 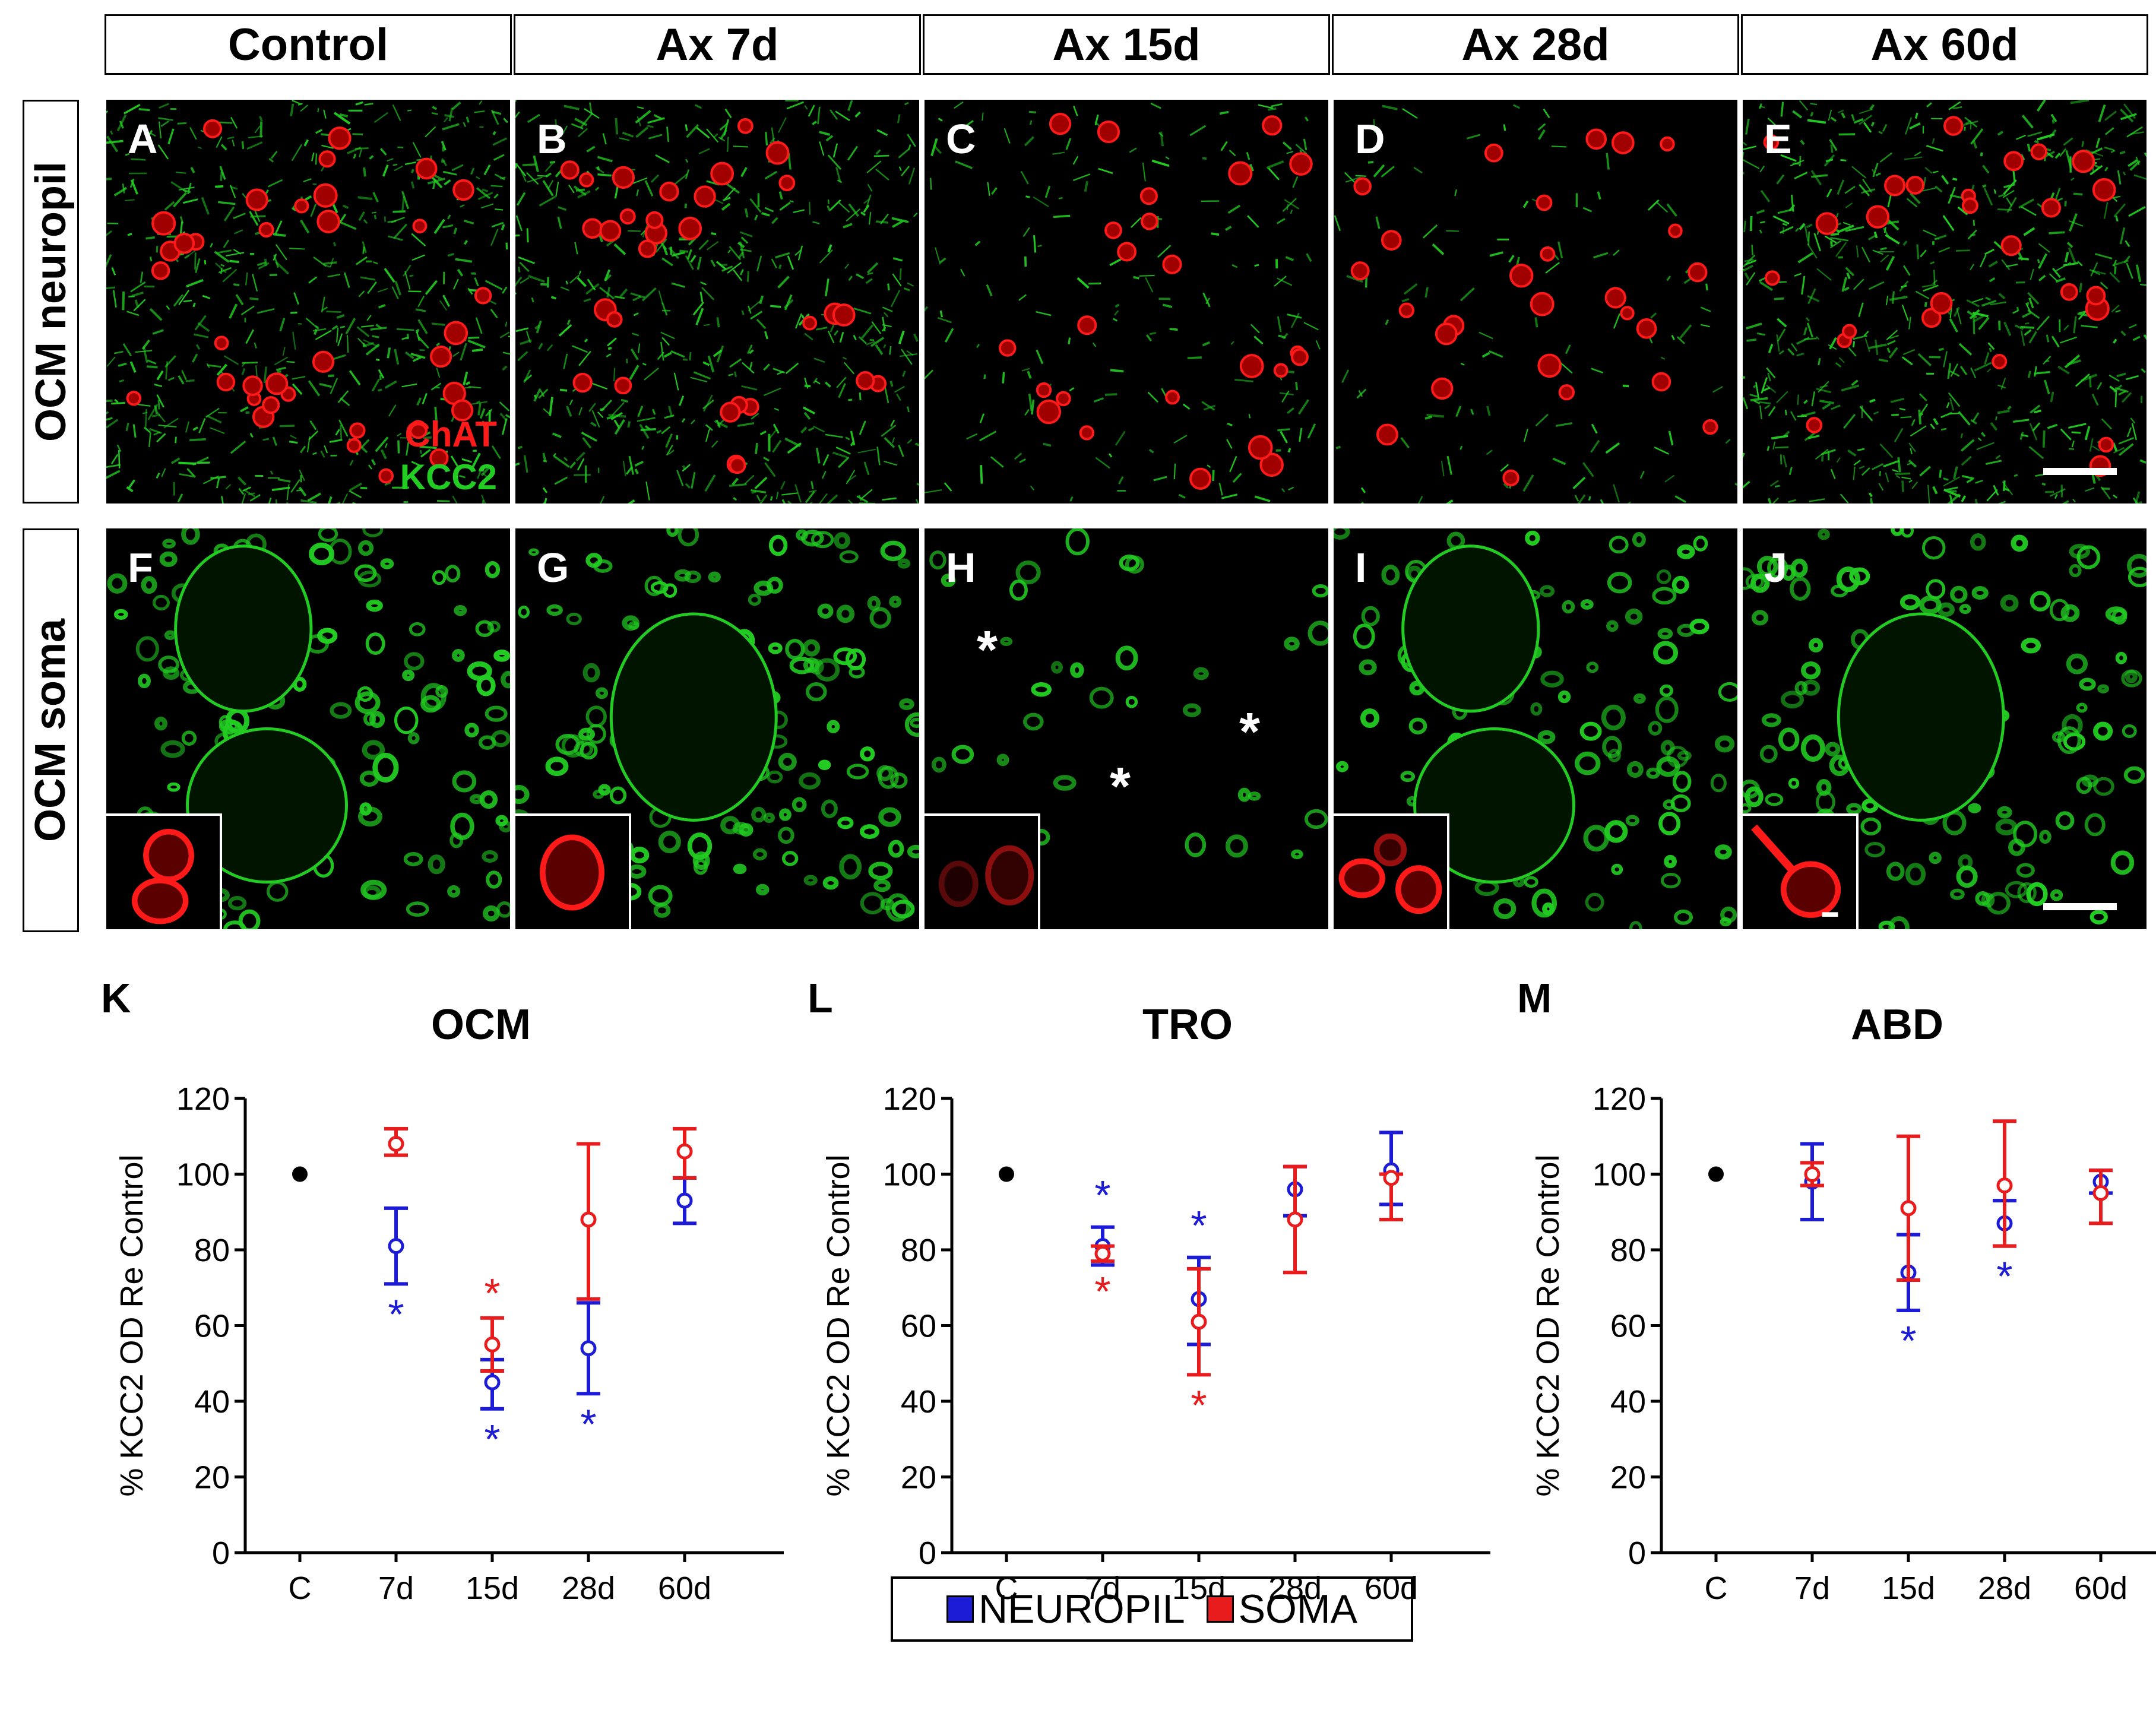 What do you see at coordinates (1812, 1588) in the screenshot?
I see `x-tick-label: 7d` at bounding box center [1812, 1588].